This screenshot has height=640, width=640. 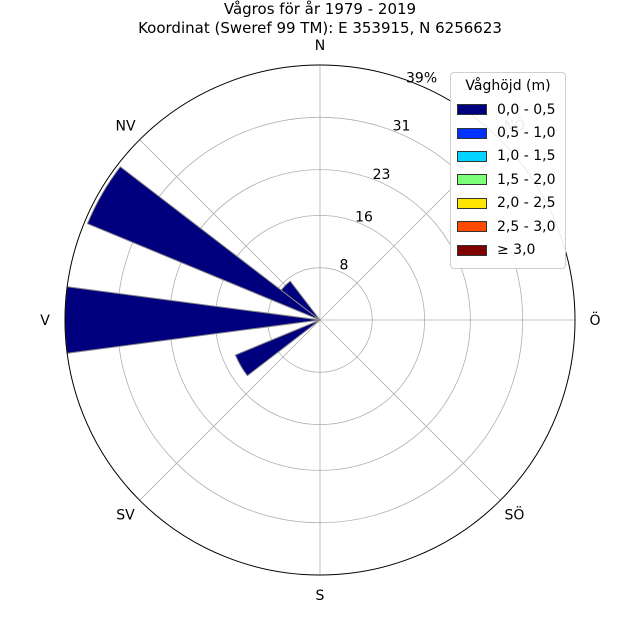 I want to click on legend-item: 0,0 - 0,5, so click(x=508, y=109).